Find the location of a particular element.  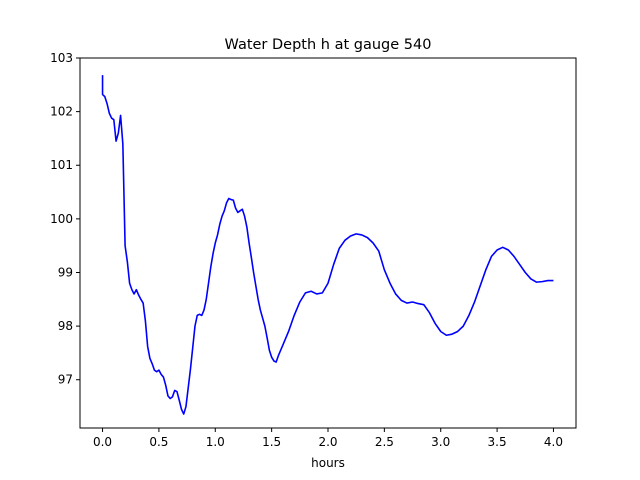

x-tick-label: 2.0 is located at coordinates (327, 442).